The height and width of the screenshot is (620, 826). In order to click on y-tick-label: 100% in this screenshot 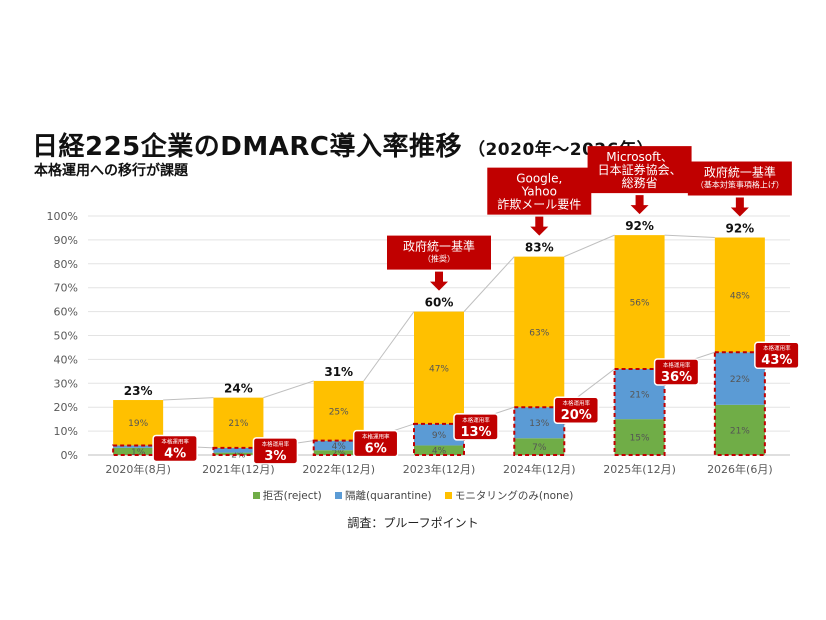, I will do `click(62, 216)`.